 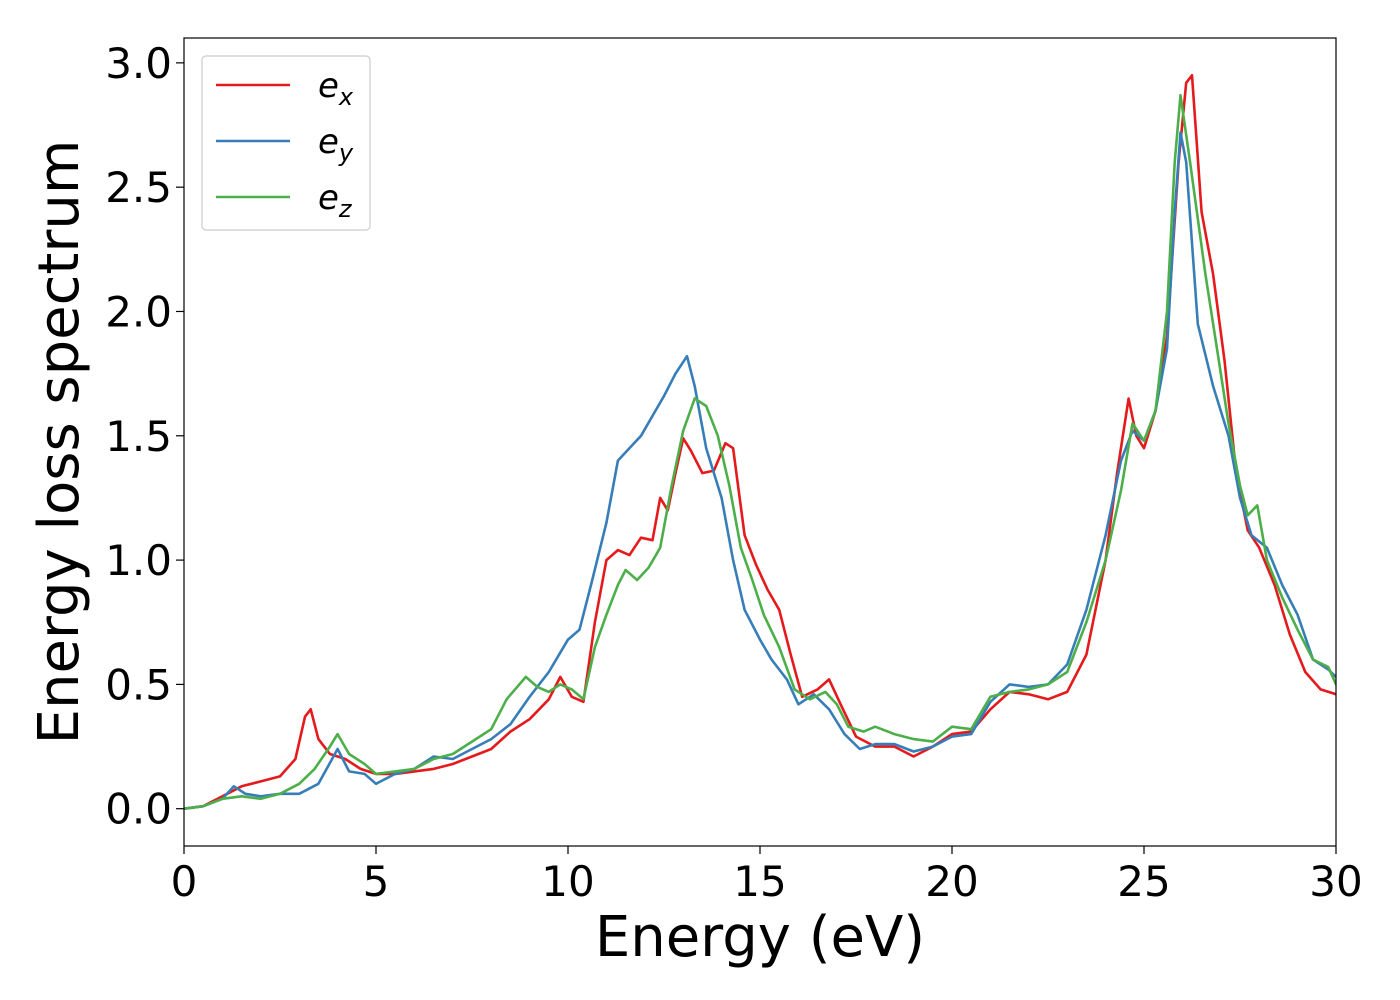 What do you see at coordinates (138, 684) in the screenshot?
I see `y-tick-label: 0.5` at bounding box center [138, 684].